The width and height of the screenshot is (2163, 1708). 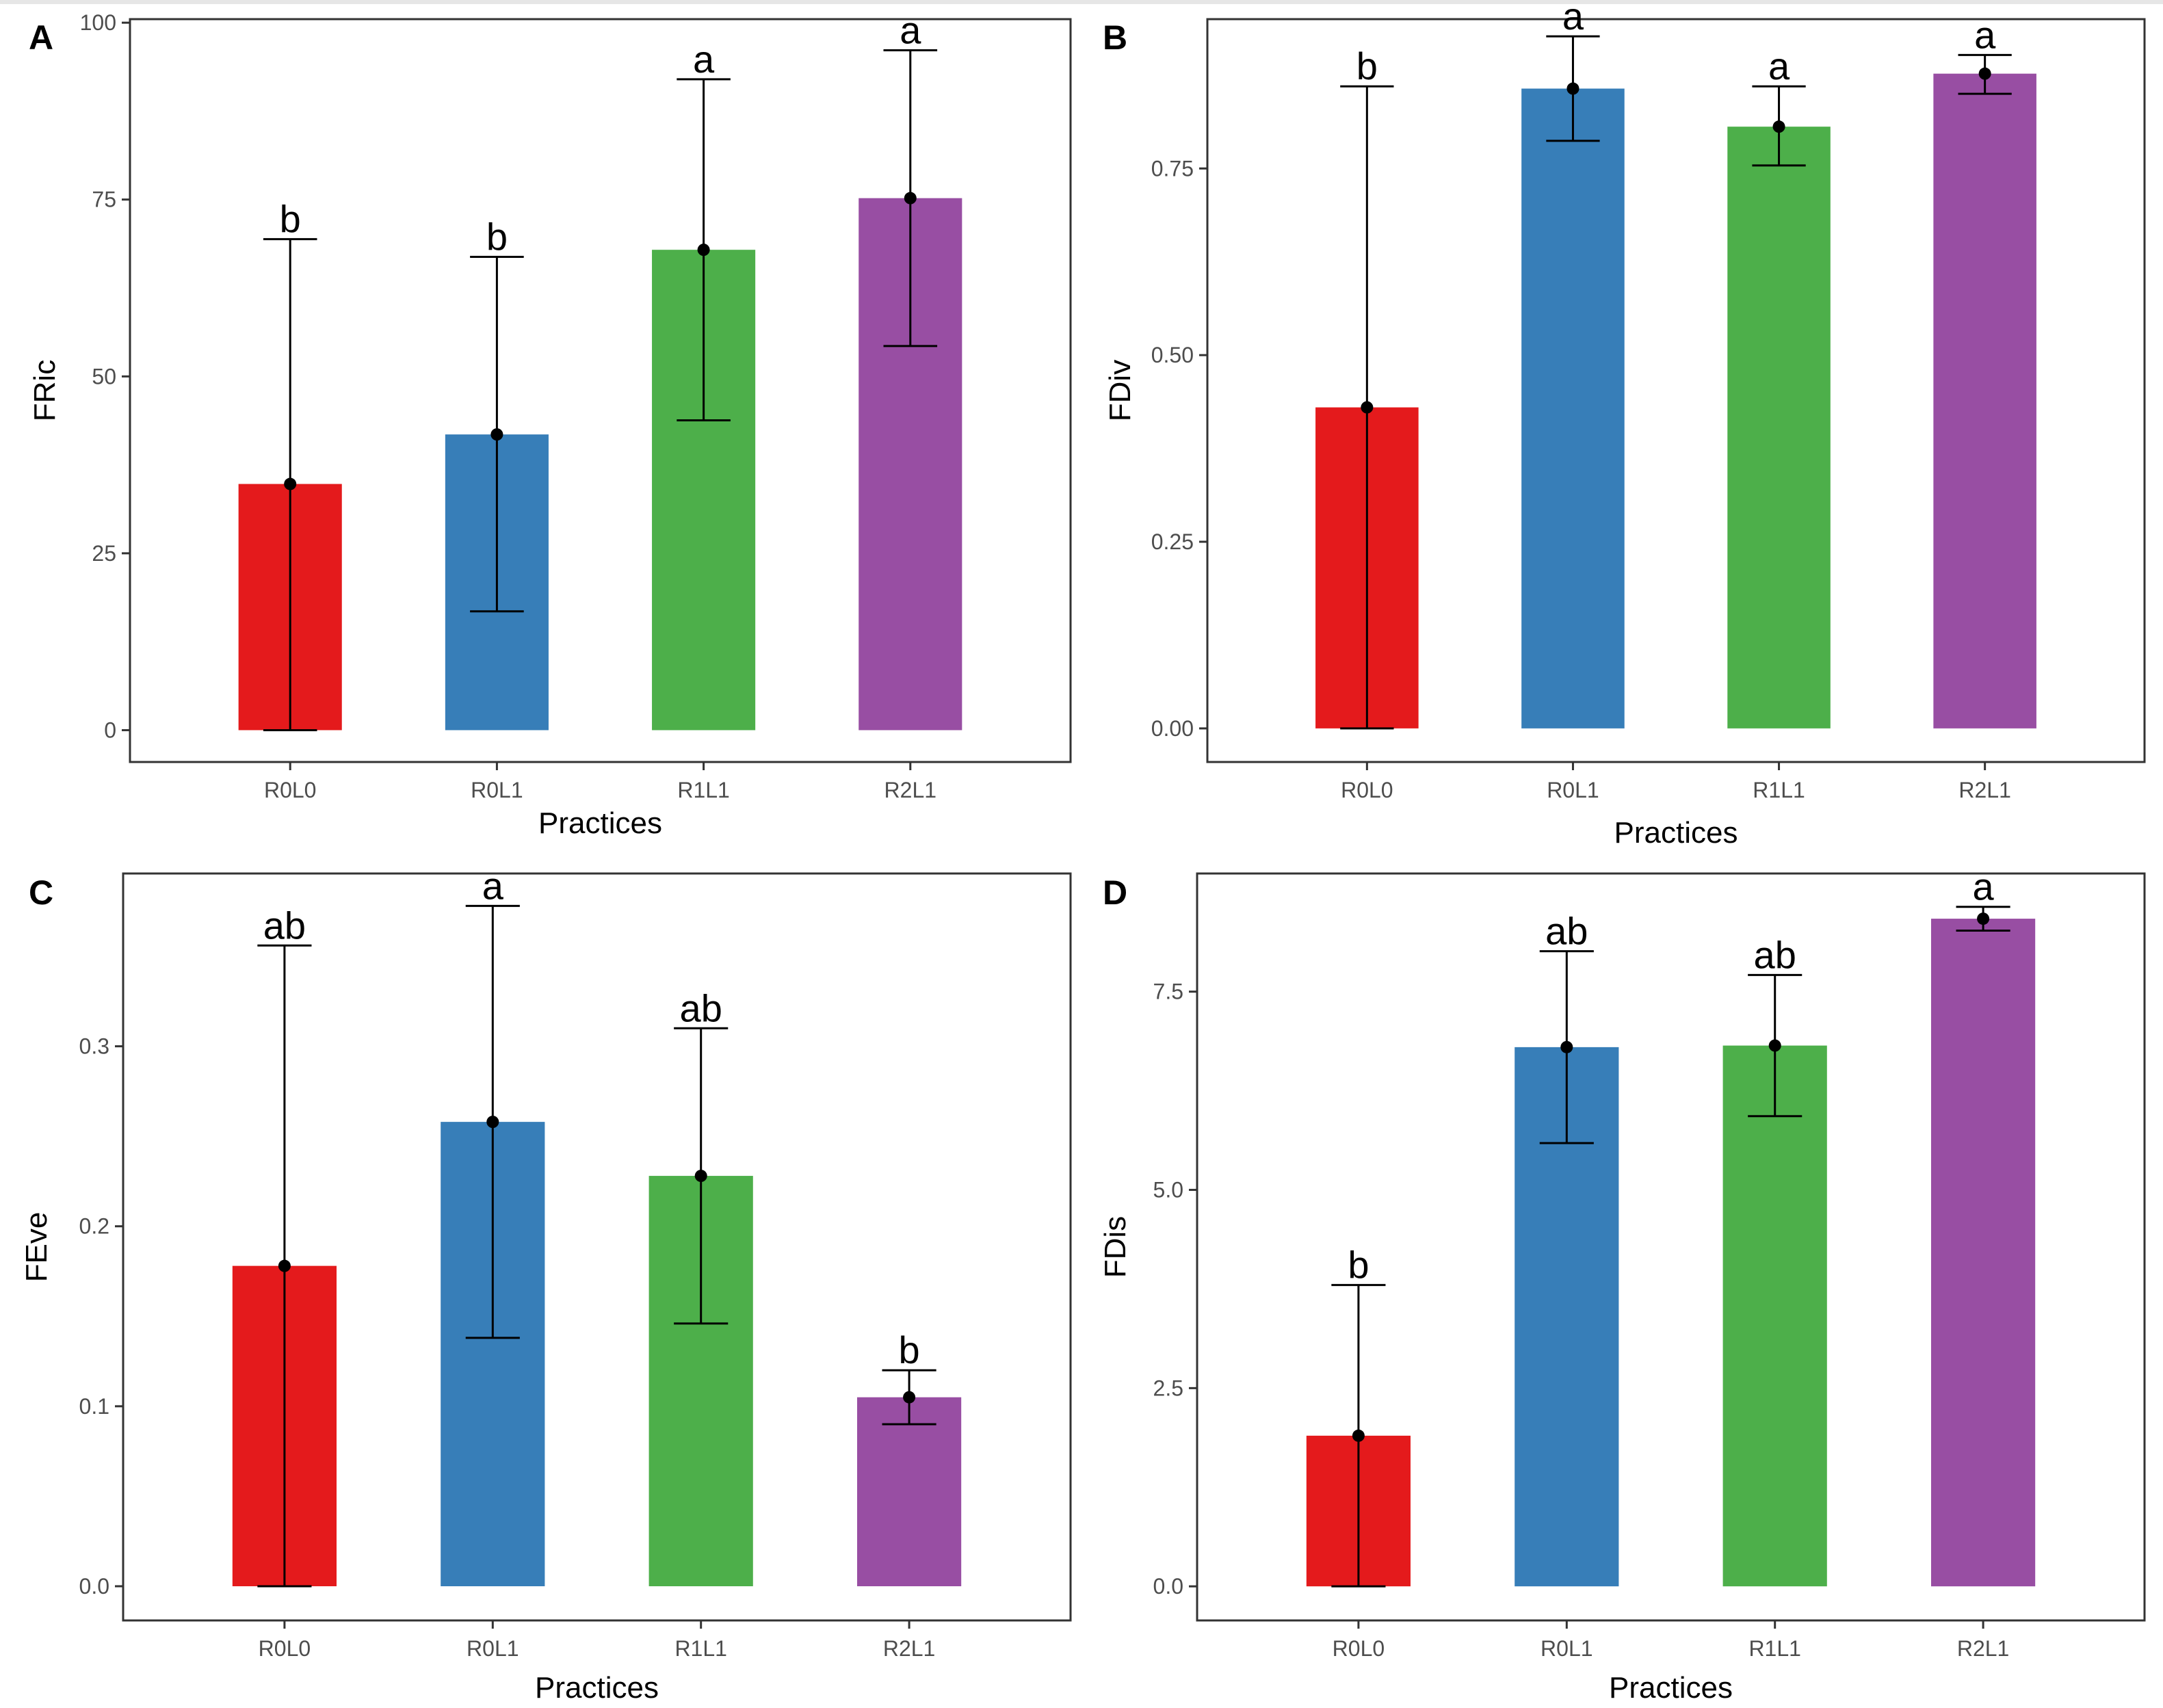 What do you see at coordinates (1172, 728) in the screenshot?
I see `y-tick-label: 0.00` at bounding box center [1172, 728].